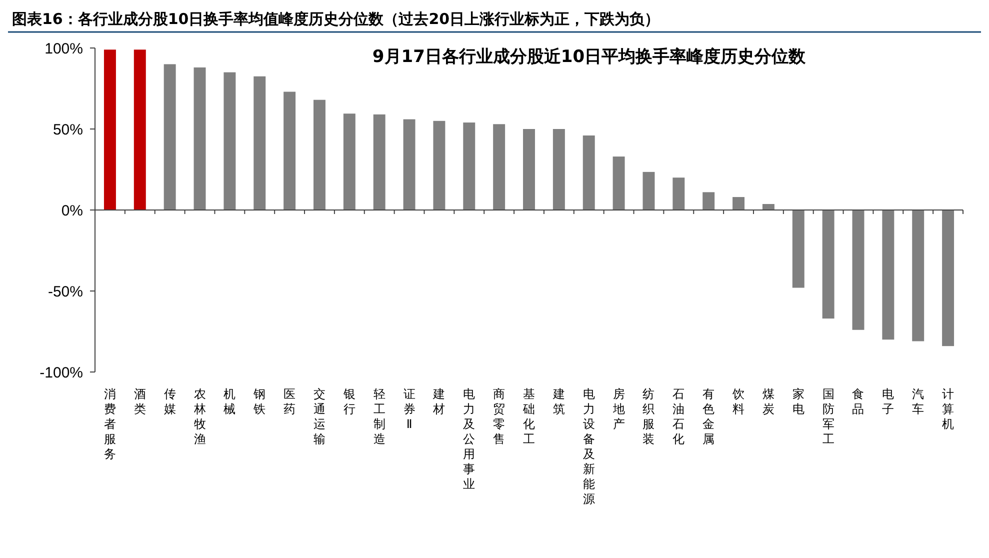 The height and width of the screenshot is (558, 989). I want to click on x-tick-label: 汽车, so click(918, 401).